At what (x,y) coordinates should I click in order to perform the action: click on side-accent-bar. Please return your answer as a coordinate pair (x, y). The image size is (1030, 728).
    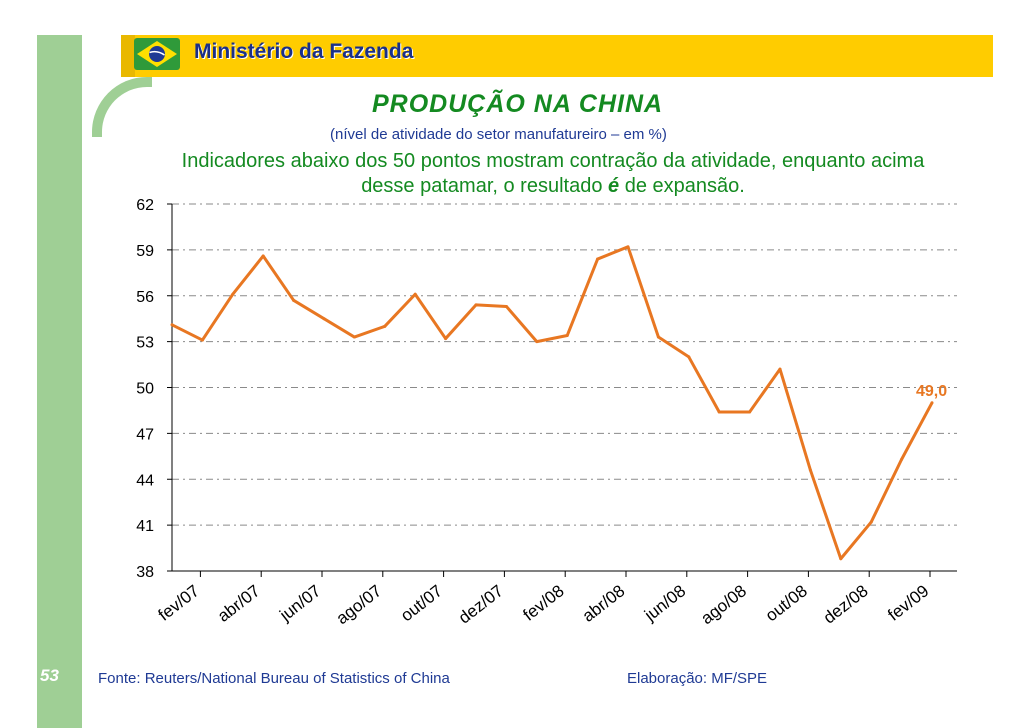
    Looking at the image, I should click on (59, 381).